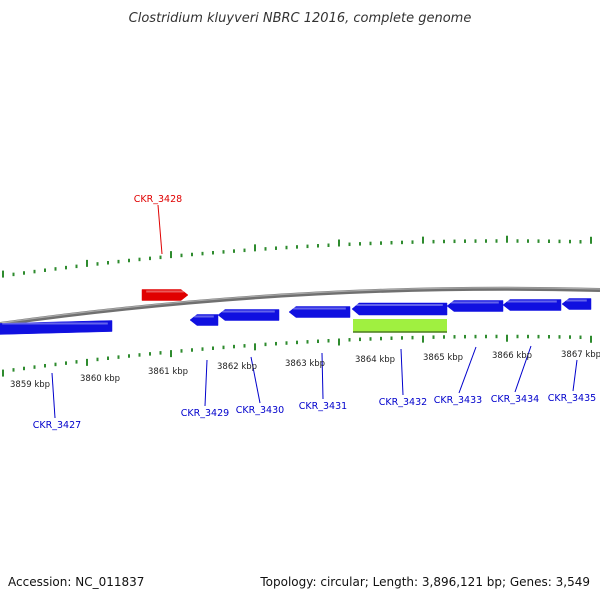  What do you see at coordinates (572, 398) in the screenshot?
I see `gene-label-ckr_3435: CKR_3435` at bounding box center [572, 398].